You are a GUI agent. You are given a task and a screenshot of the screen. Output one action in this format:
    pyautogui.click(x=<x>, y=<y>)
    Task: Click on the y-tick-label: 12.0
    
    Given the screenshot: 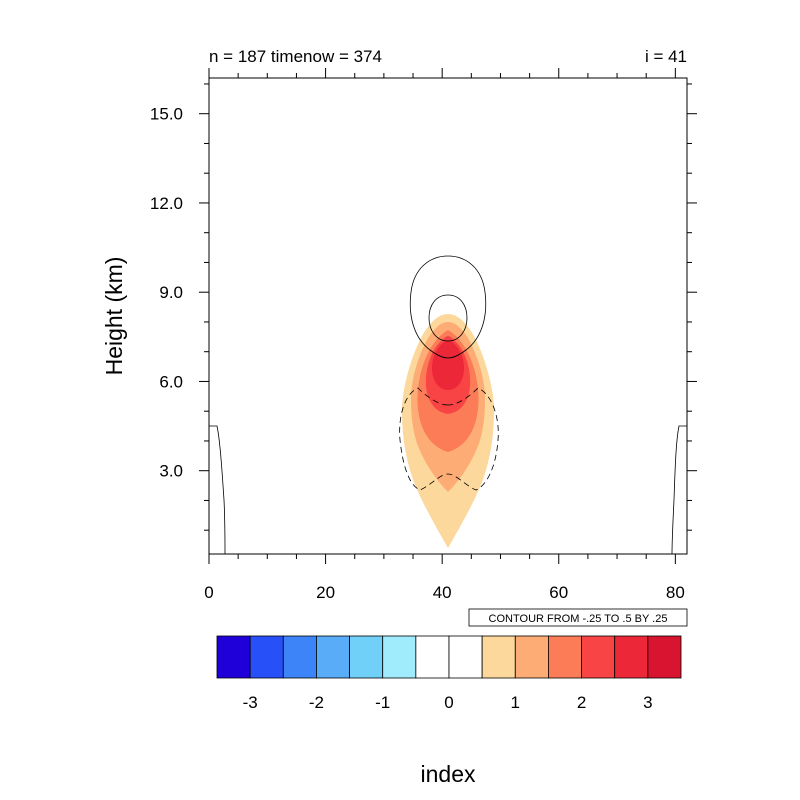 What is the action you would take?
    pyautogui.click(x=166, y=203)
    